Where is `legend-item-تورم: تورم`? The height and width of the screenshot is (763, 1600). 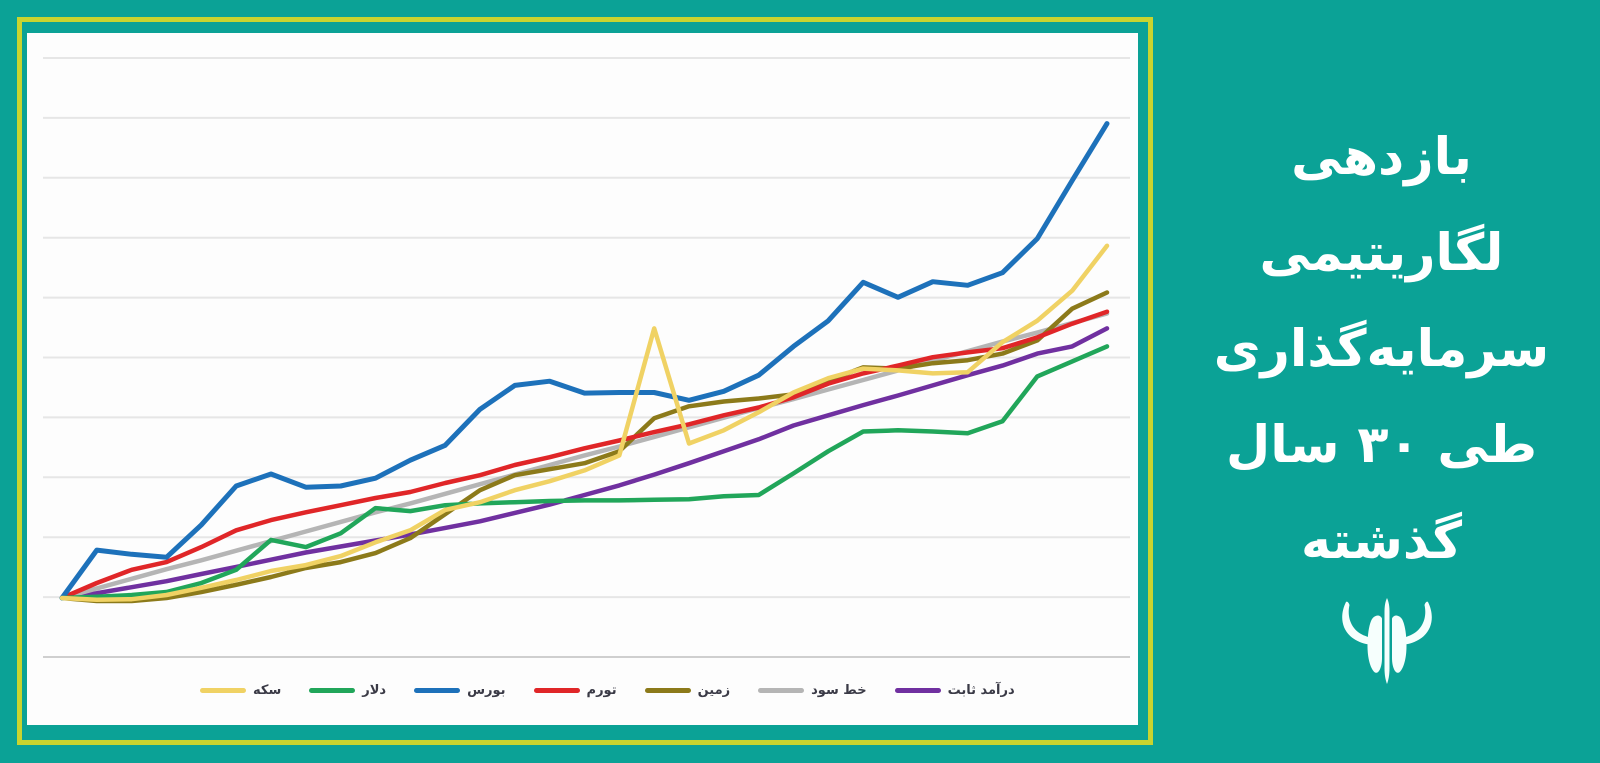 legend-item-تورم: تورم is located at coordinates (575, 690).